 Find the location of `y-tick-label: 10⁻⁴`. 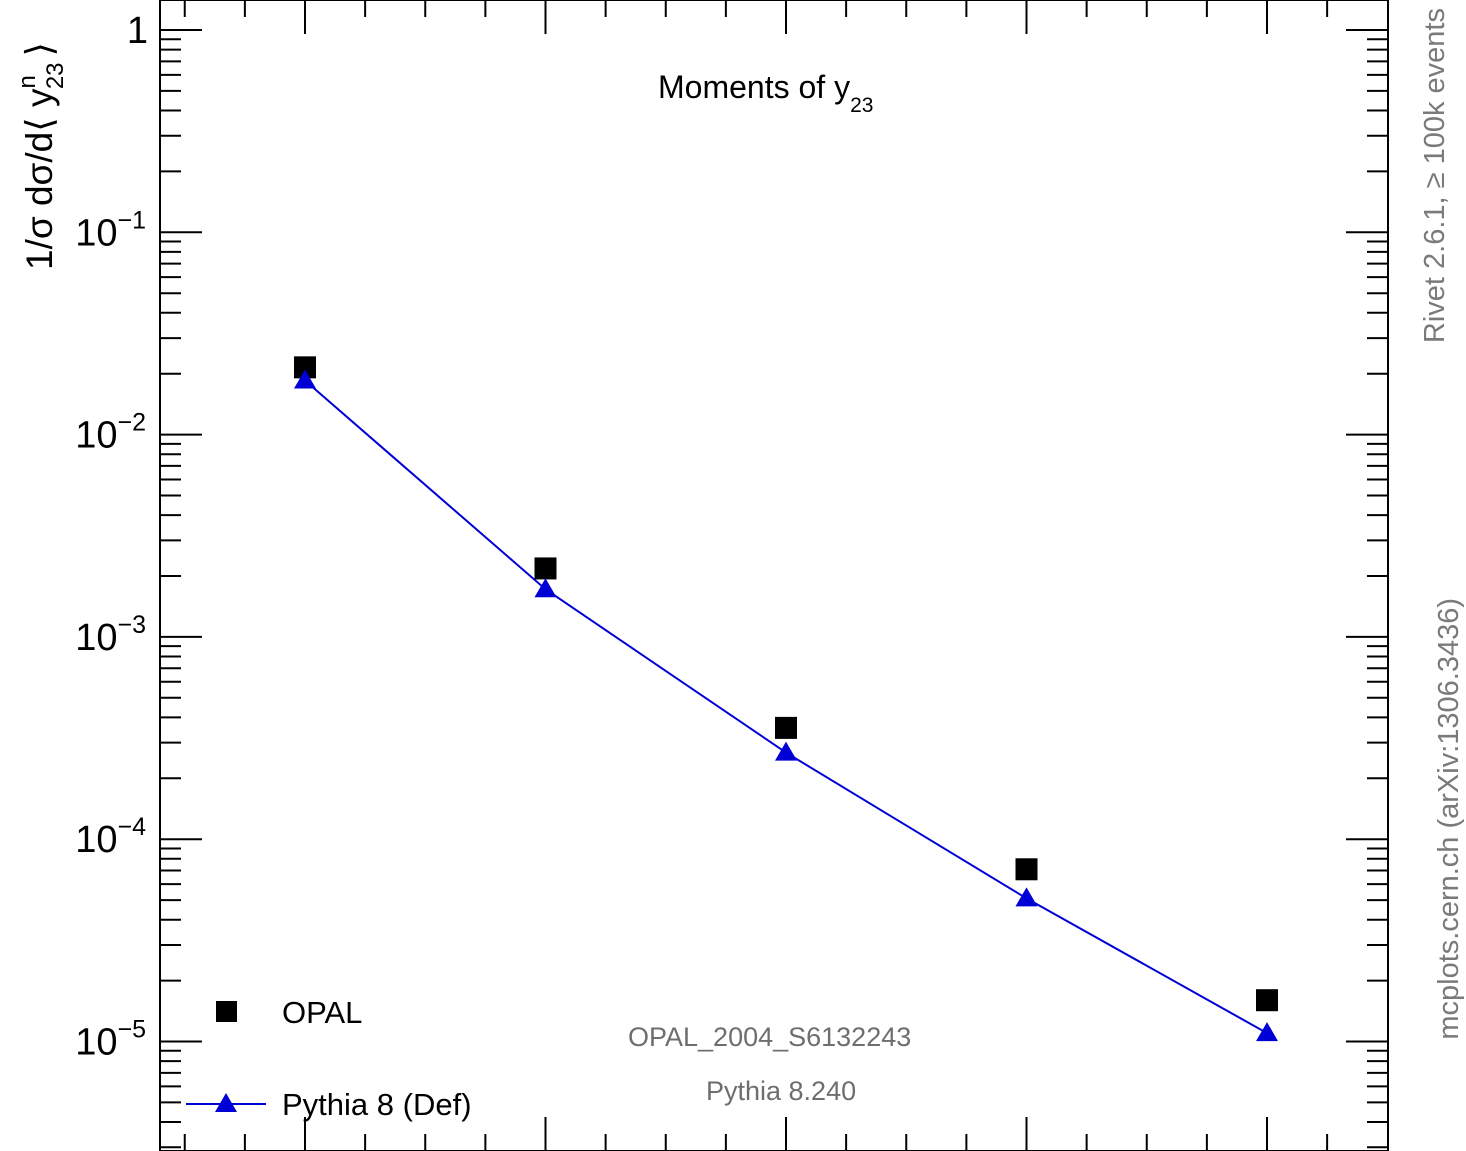

y-tick-label: 10⁻⁴ is located at coordinates (110, 837).